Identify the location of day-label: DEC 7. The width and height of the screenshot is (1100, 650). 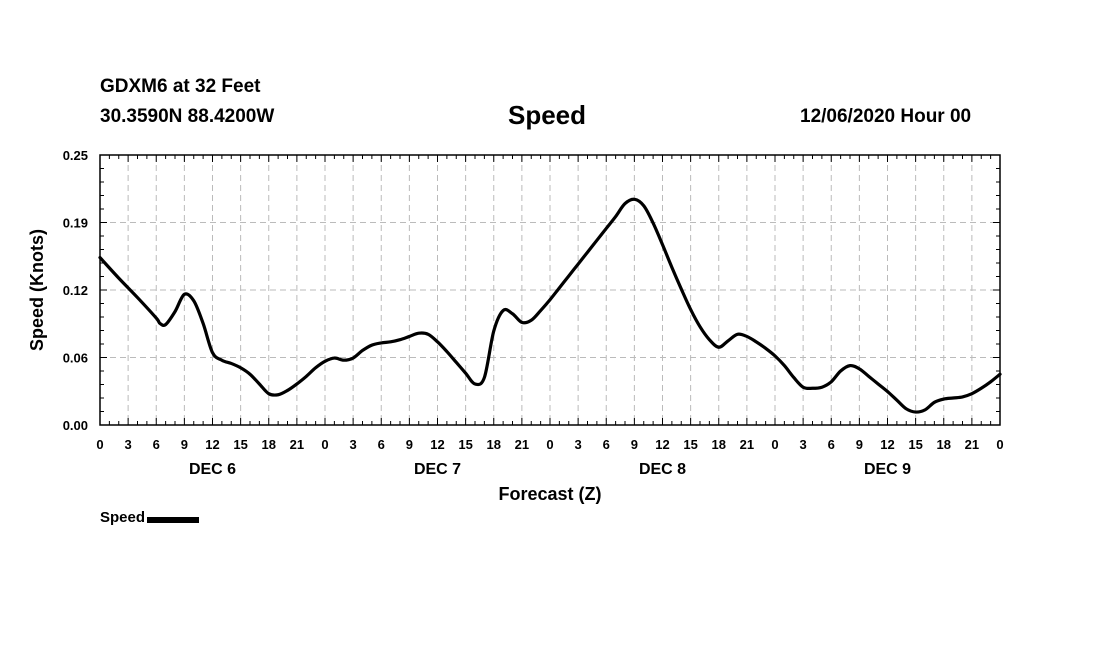
(437, 469).